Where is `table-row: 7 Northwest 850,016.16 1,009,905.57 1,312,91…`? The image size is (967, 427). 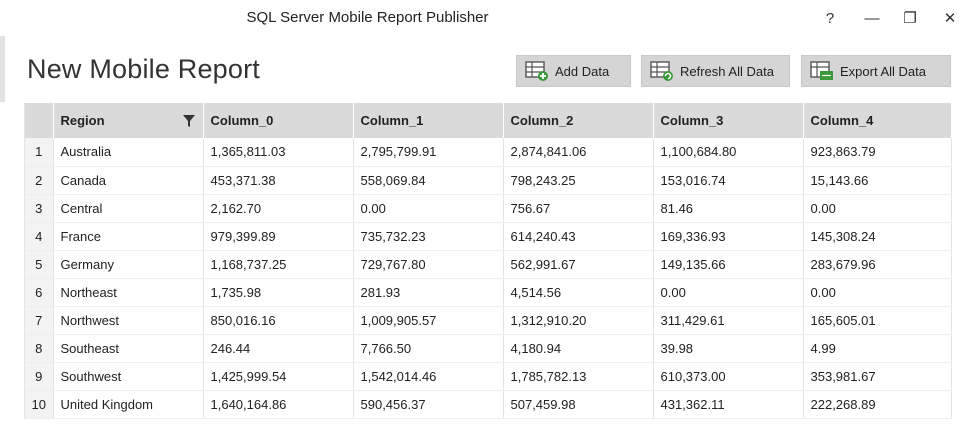
table-row: 7 Northwest 850,016.16 1,009,905.57 1,312,91… is located at coordinates (488, 320).